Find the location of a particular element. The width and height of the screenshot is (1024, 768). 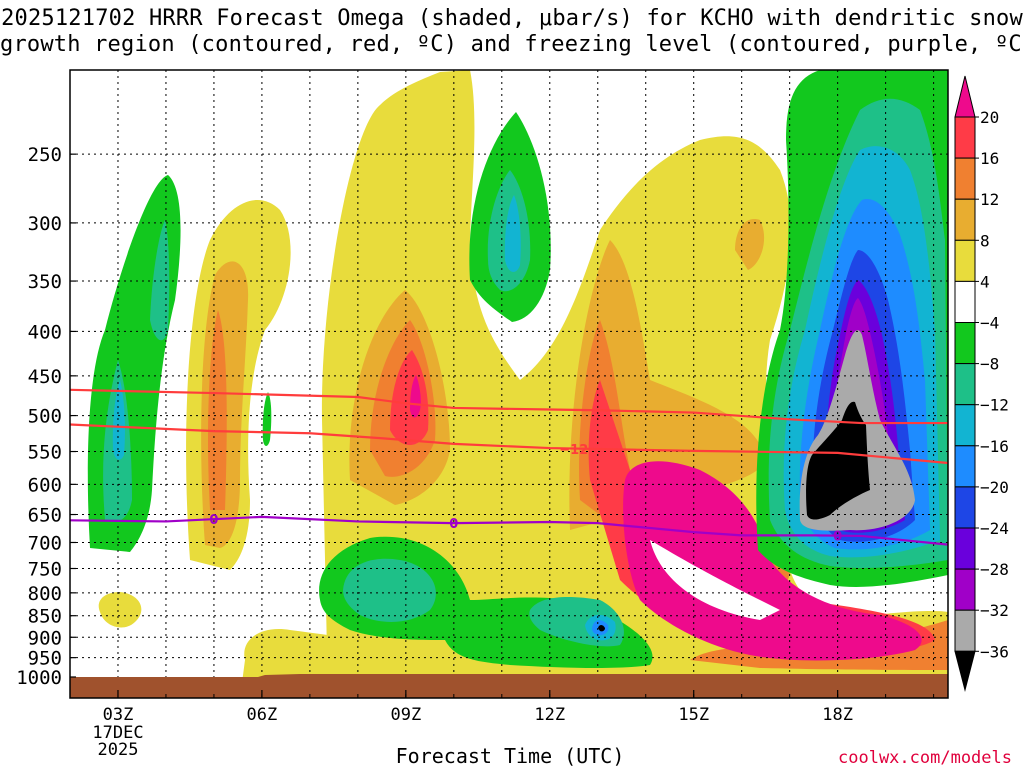

colorbar-label: −8 is located at coordinates (989, 364).